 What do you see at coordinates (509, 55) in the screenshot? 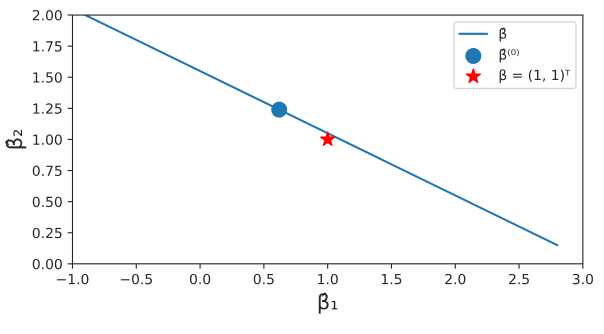
I see `legend-label: β̂⁽⁰⁾` at bounding box center [509, 55].